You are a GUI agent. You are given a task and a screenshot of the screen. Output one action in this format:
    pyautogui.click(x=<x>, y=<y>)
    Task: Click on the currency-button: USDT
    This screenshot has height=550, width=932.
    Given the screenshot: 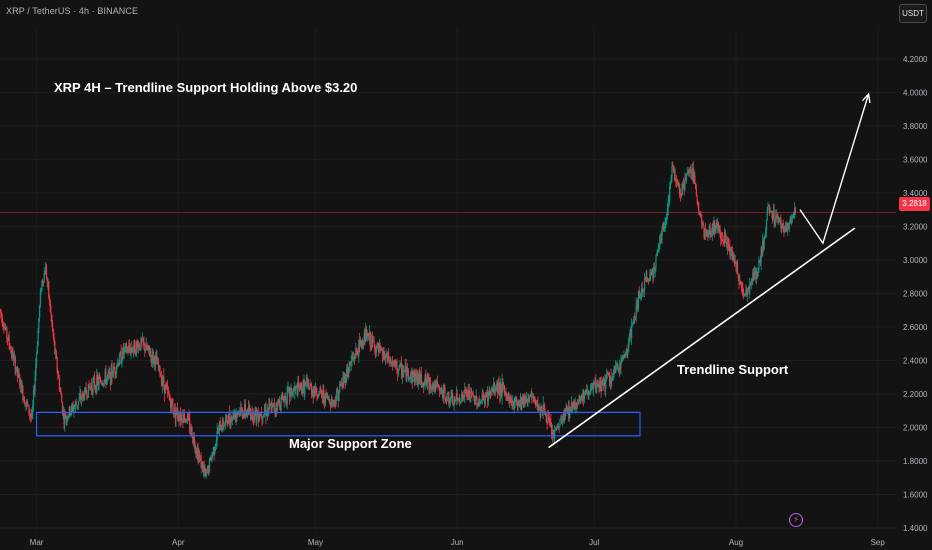 What is the action you would take?
    pyautogui.click(x=913, y=13)
    